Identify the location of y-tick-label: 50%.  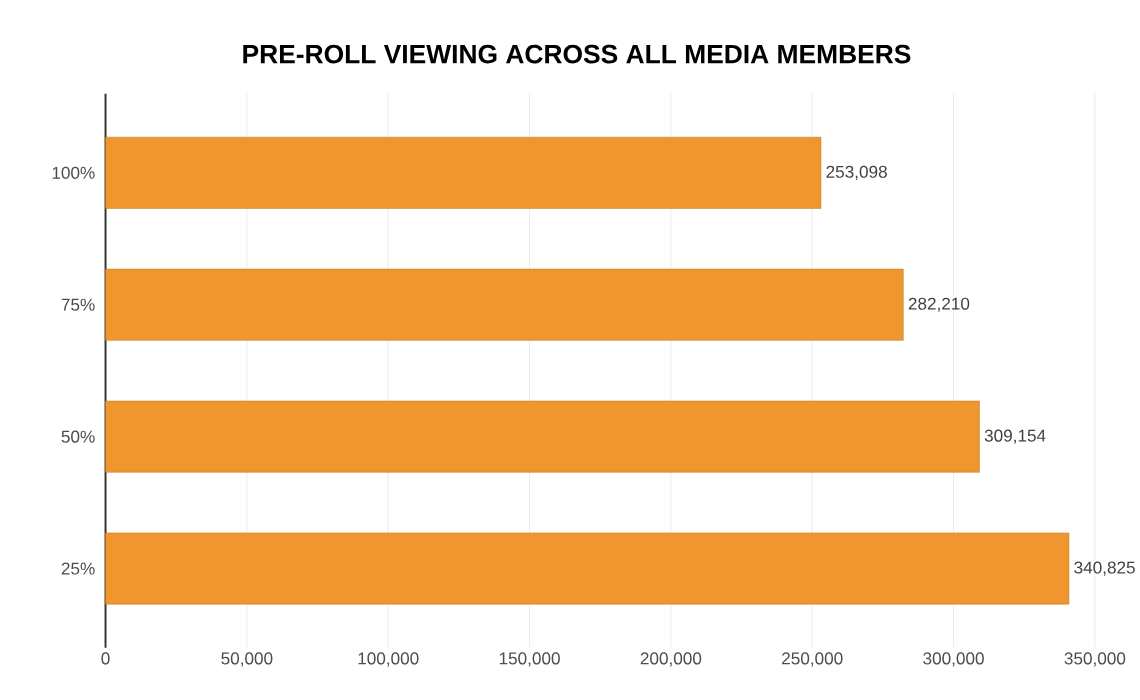
(78, 436).